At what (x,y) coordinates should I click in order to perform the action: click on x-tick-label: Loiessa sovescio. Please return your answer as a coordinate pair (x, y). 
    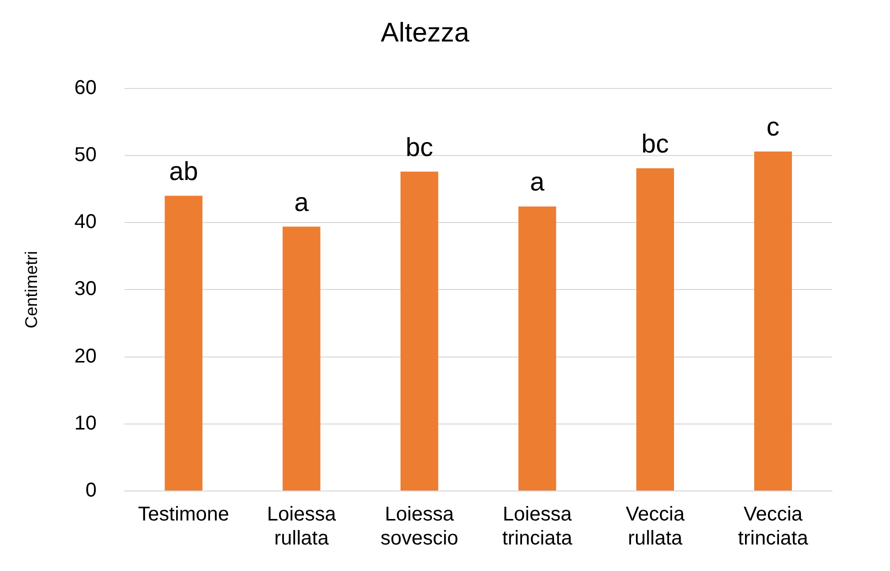
    Looking at the image, I should click on (419, 527).